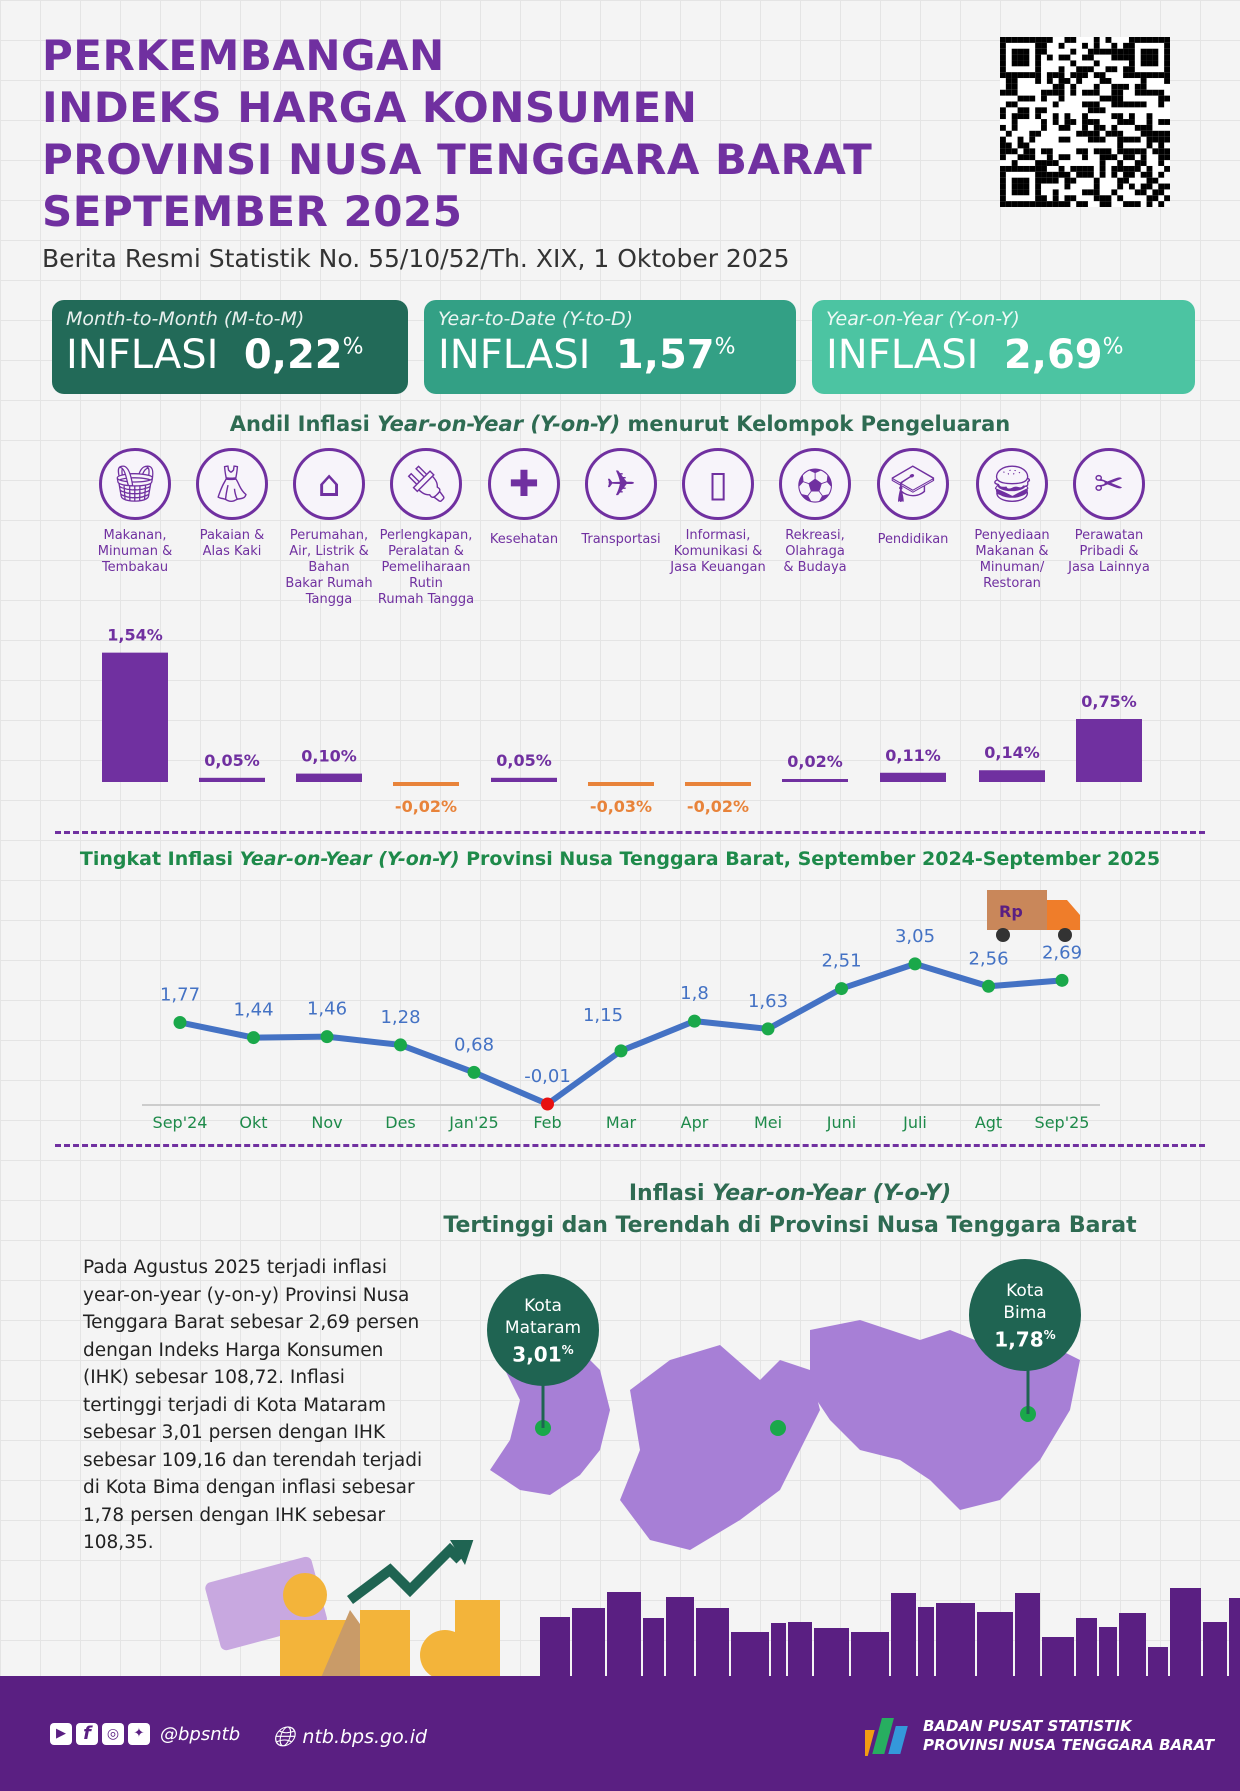 The image size is (1240, 1791). Describe the element at coordinates (232, 484) in the screenshot. I see `dress-icon: 👗︎` at that location.